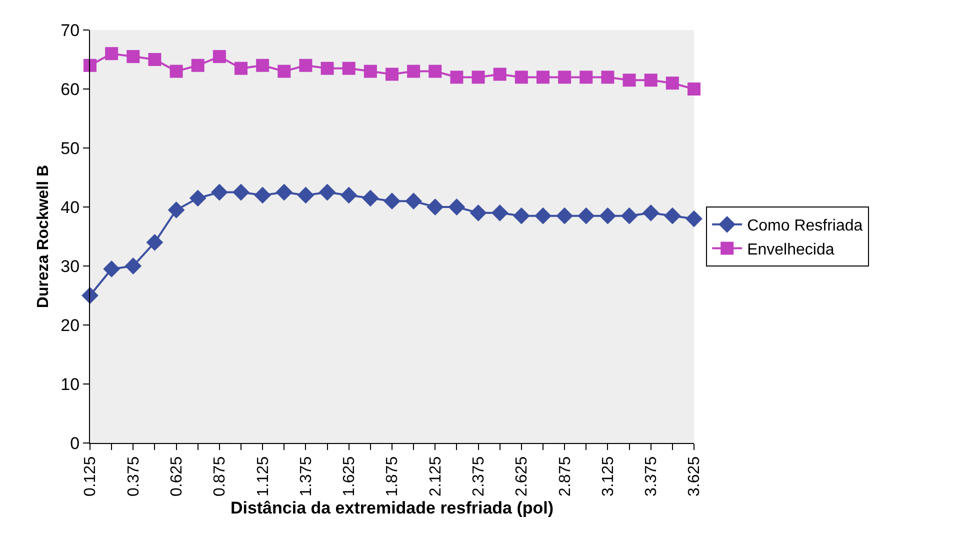  I want to click on x-tick-label: 2.625, so click(522, 476).